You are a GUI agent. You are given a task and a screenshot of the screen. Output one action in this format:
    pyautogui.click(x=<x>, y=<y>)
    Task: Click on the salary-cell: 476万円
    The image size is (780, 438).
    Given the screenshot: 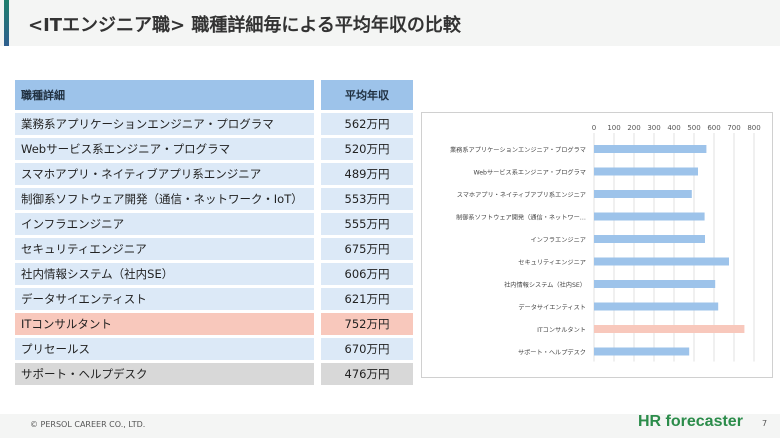 What is the action you would take?
    pyautogui.click(x=367, y=374)
    